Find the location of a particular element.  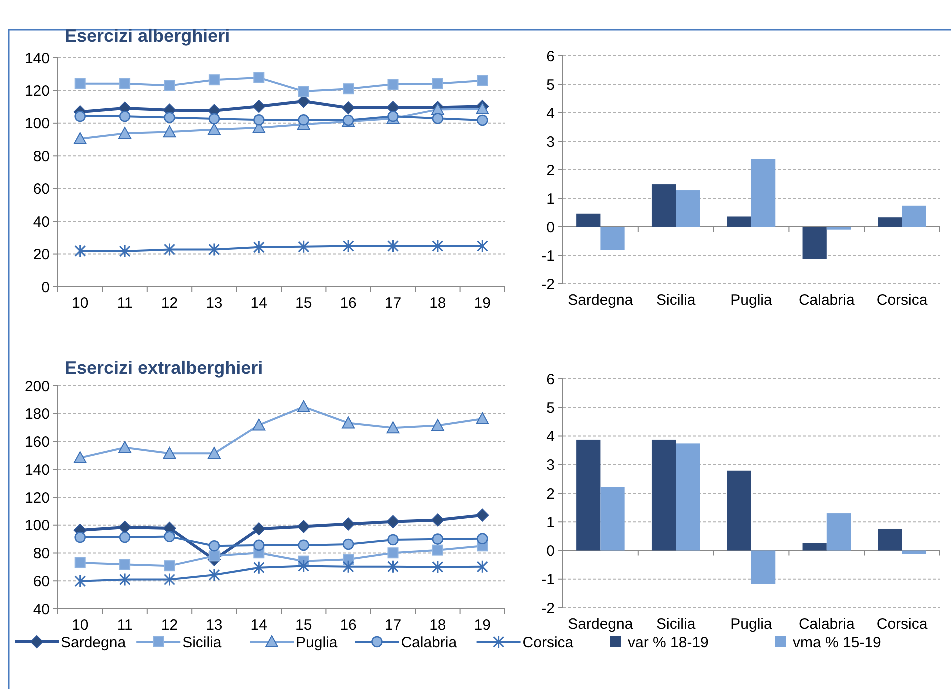

legend-label: Puglia is located at coordinates (317, 643).